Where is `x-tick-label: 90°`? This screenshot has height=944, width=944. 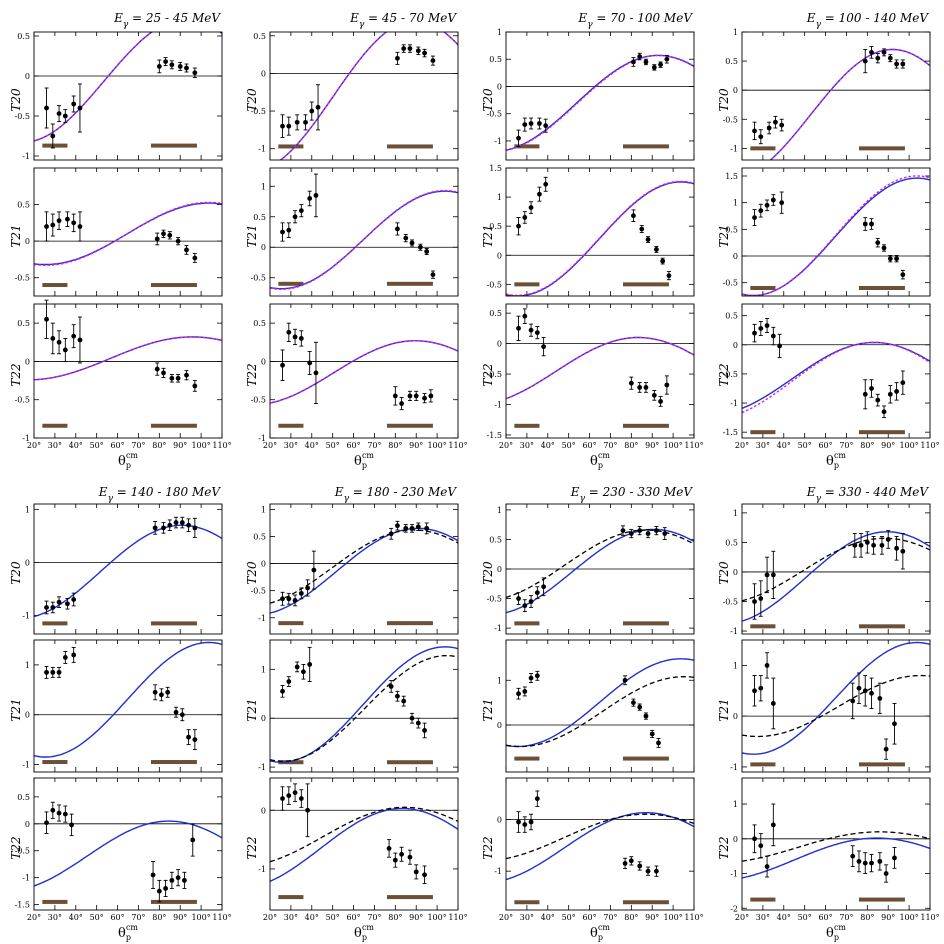 x-tick-label: 90° is located at coordinates (416, 445).